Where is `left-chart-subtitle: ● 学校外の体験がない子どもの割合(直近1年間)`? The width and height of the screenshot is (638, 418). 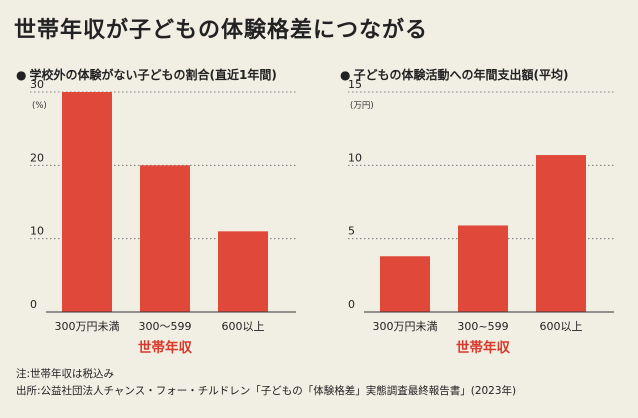 left-chart-subtitle: ● 学校外の体験がない子どもの割合(直近1年間) is located at coordinates (146, 74).